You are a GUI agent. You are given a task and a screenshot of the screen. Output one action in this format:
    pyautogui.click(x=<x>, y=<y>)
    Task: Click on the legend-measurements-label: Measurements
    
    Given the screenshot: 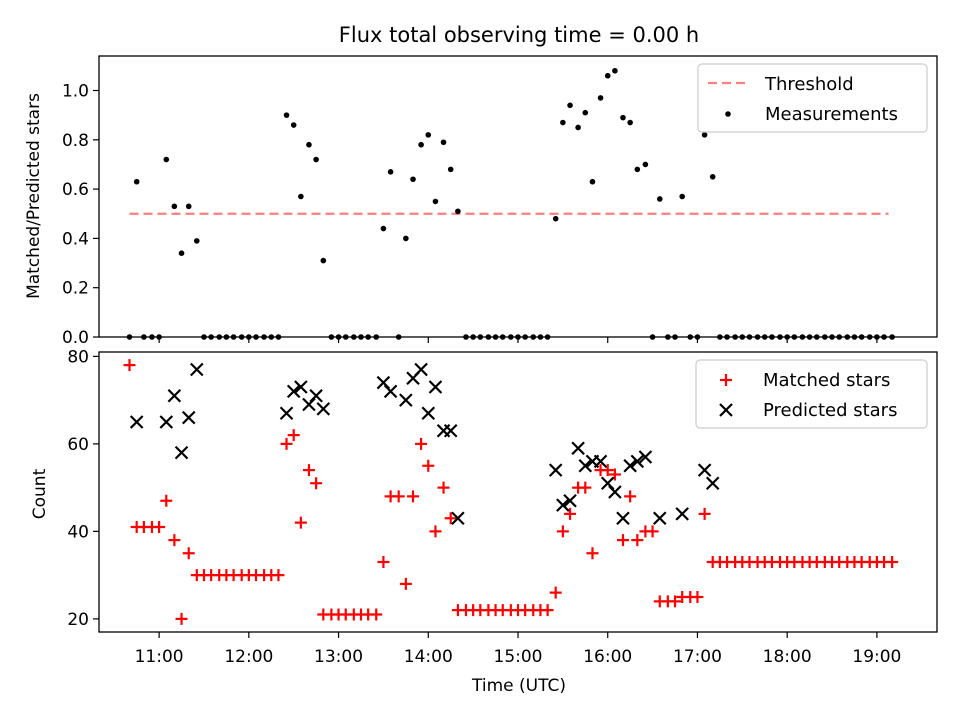 What is the action you would take?
    pyautogui.click(x=831, y=114)
    